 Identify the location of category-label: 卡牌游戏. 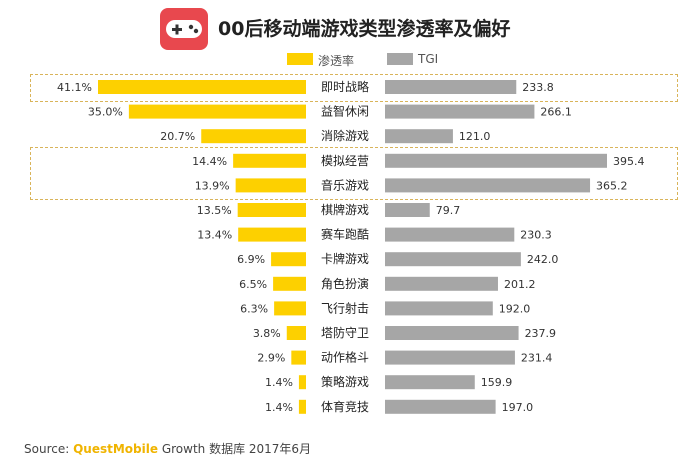
(345, 259).